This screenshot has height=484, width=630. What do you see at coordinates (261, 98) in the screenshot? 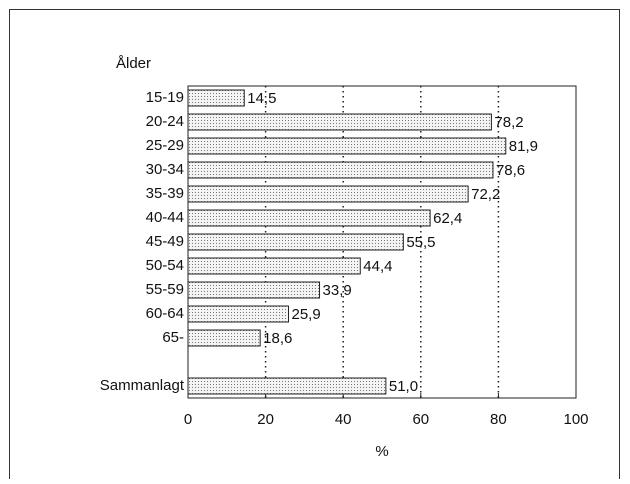
I see `value-label: 14,5` at bounding box center [261, 98].